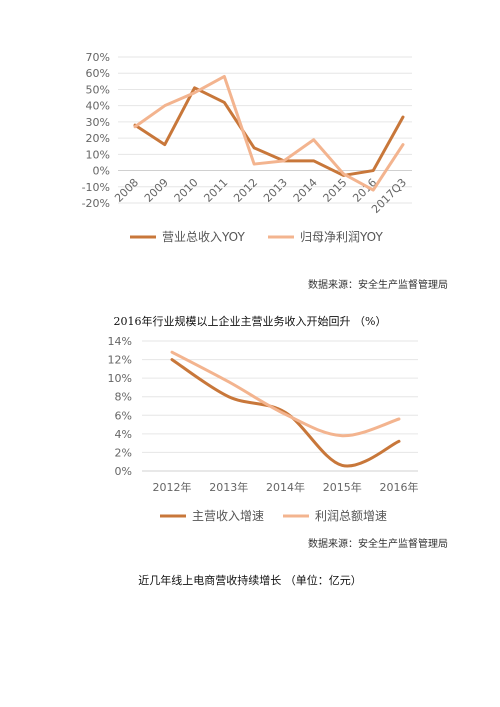 This screenshot has height=707, width=500. I want to click on x-tick-label: 2013, so click(275, 190).